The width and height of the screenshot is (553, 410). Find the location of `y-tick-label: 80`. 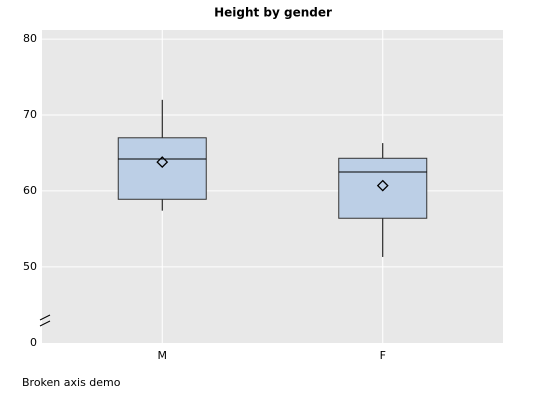

y-tick-label: 80 is located at coordinates (30, 38).